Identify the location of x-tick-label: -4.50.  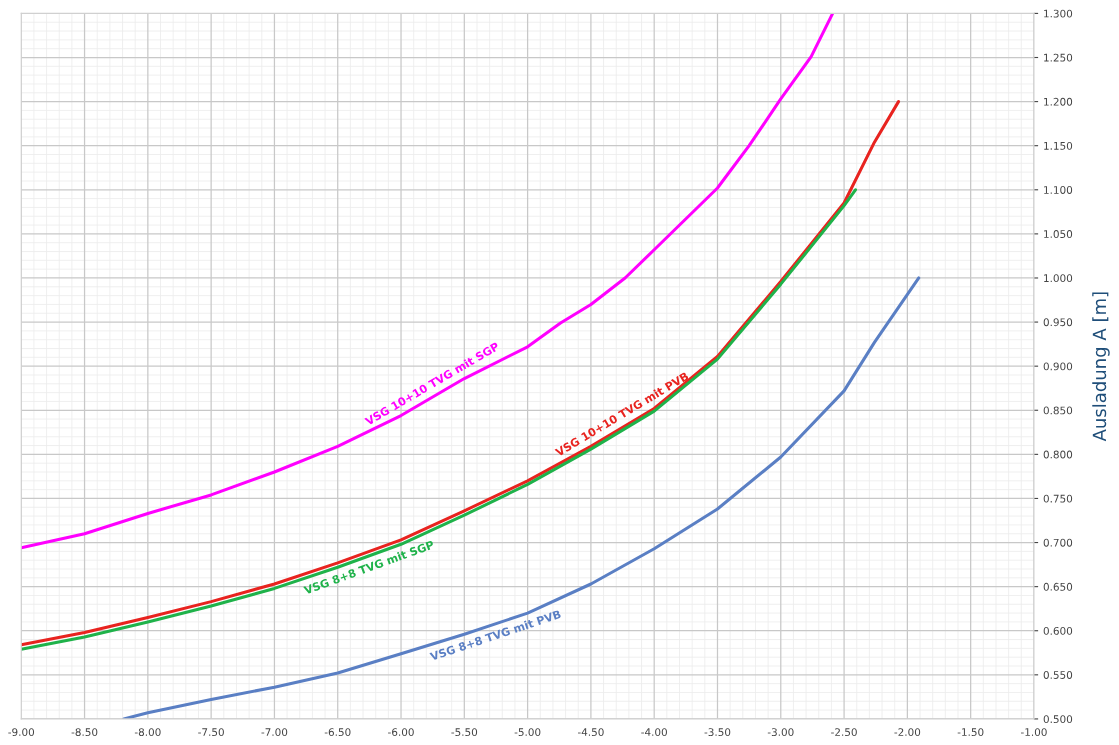
(590, 732).